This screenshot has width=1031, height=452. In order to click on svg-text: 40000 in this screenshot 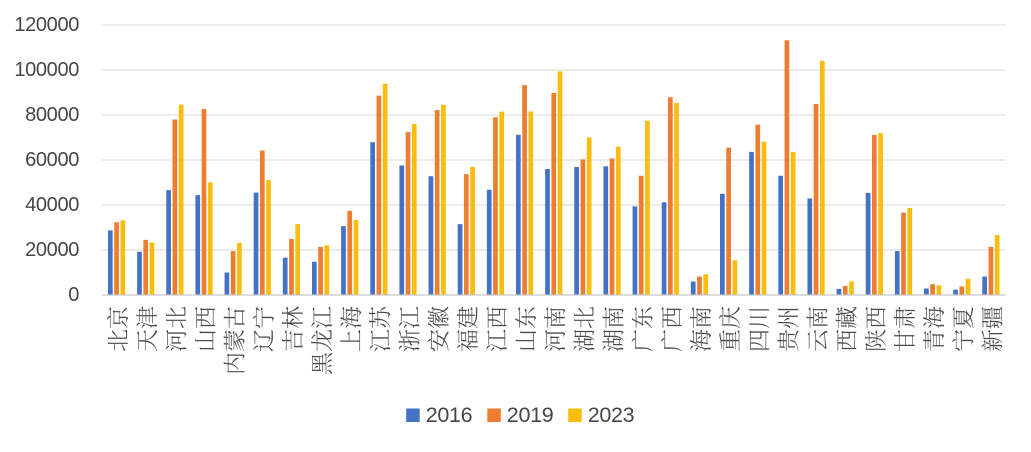, I will do `click(52, 205)`.